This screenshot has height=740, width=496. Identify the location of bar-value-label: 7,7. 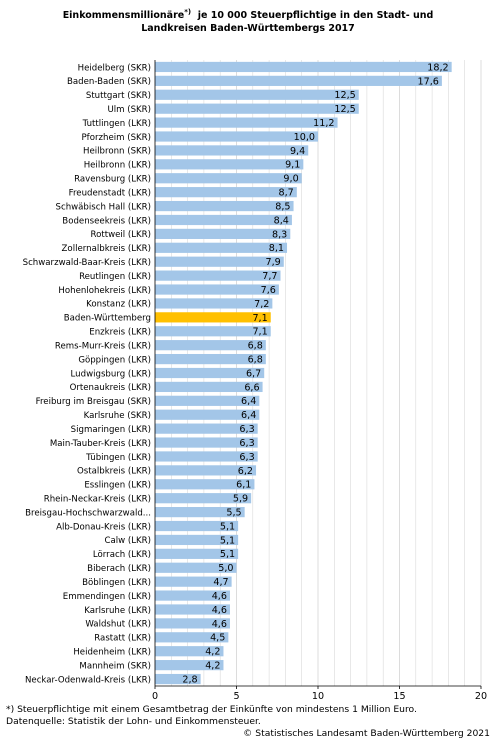
(269, 276).